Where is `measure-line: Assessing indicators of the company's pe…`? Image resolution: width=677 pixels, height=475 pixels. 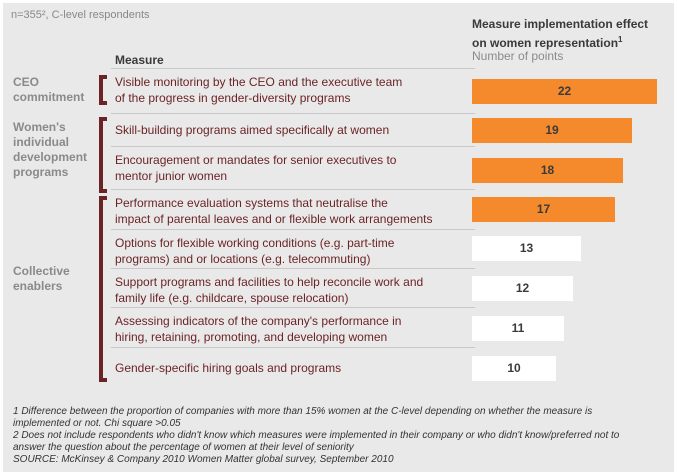
measure-line: Assessing indicators of the company's pe… is located at coordinates (258, 321).